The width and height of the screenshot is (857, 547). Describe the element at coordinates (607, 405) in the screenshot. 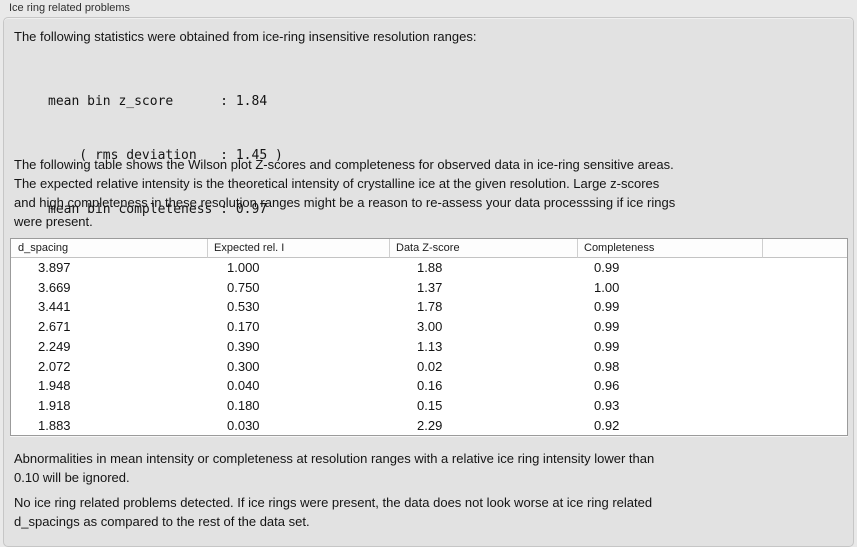

I see `table-cell: 0.93` at that location.